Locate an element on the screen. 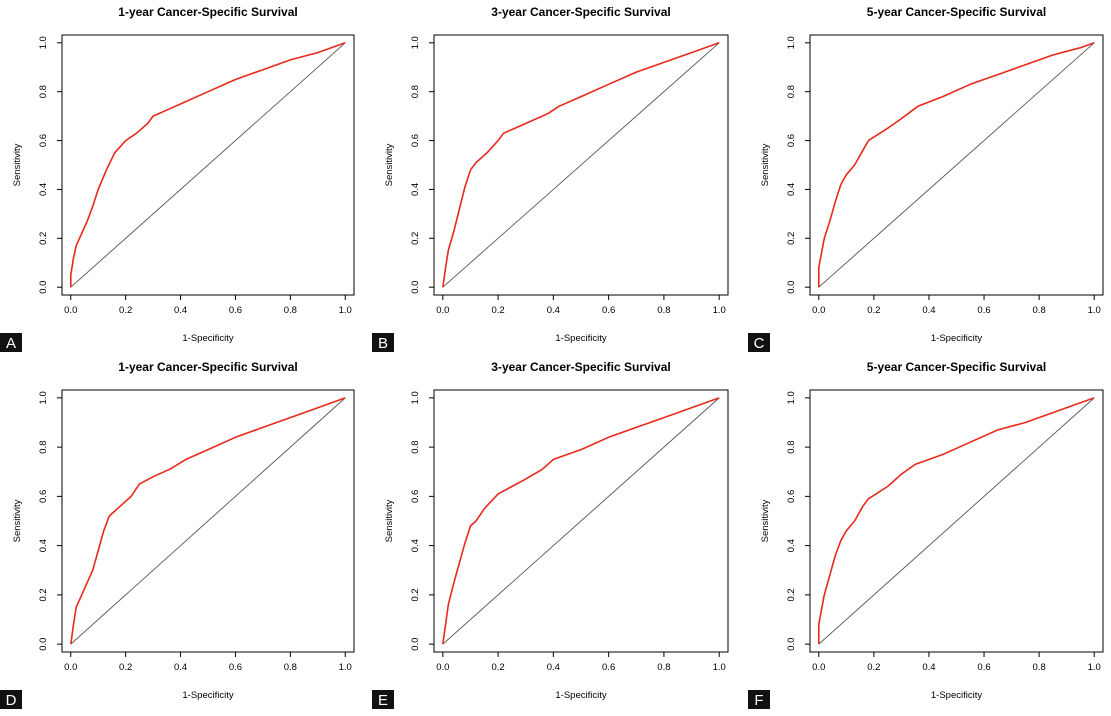 The height and width of the screenshot is (716, 1111). panel-title: 5-year Cancer-Specific Survival is located at coordinates (956, 367).